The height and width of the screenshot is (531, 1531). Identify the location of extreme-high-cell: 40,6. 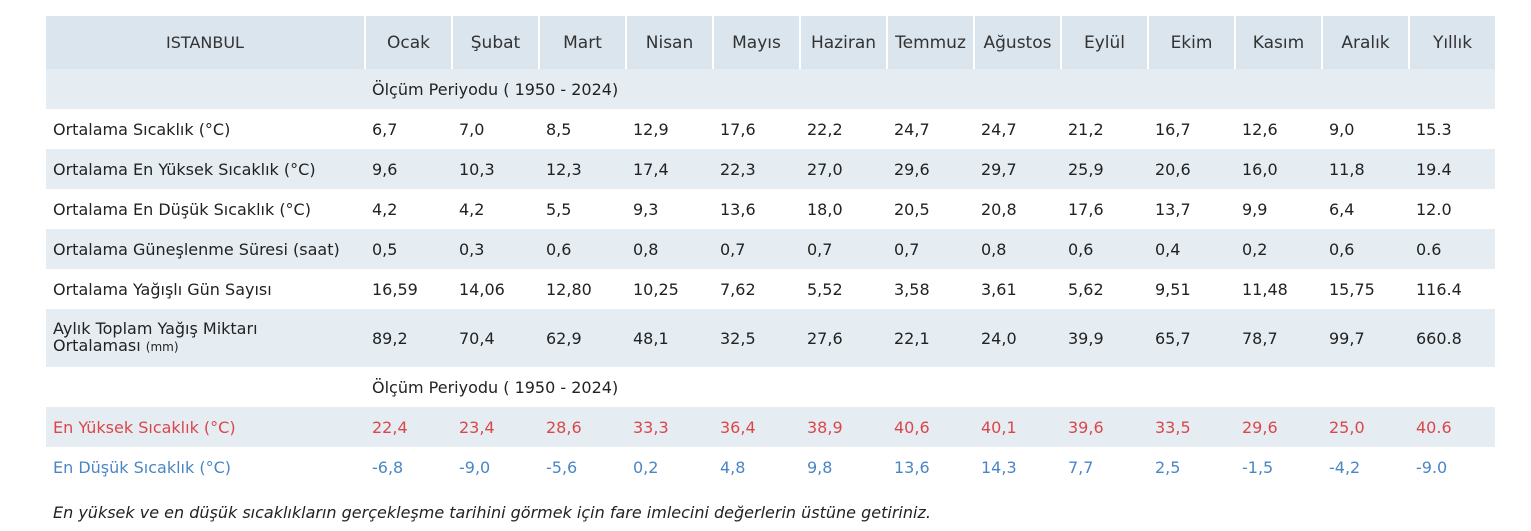
(930, 427).